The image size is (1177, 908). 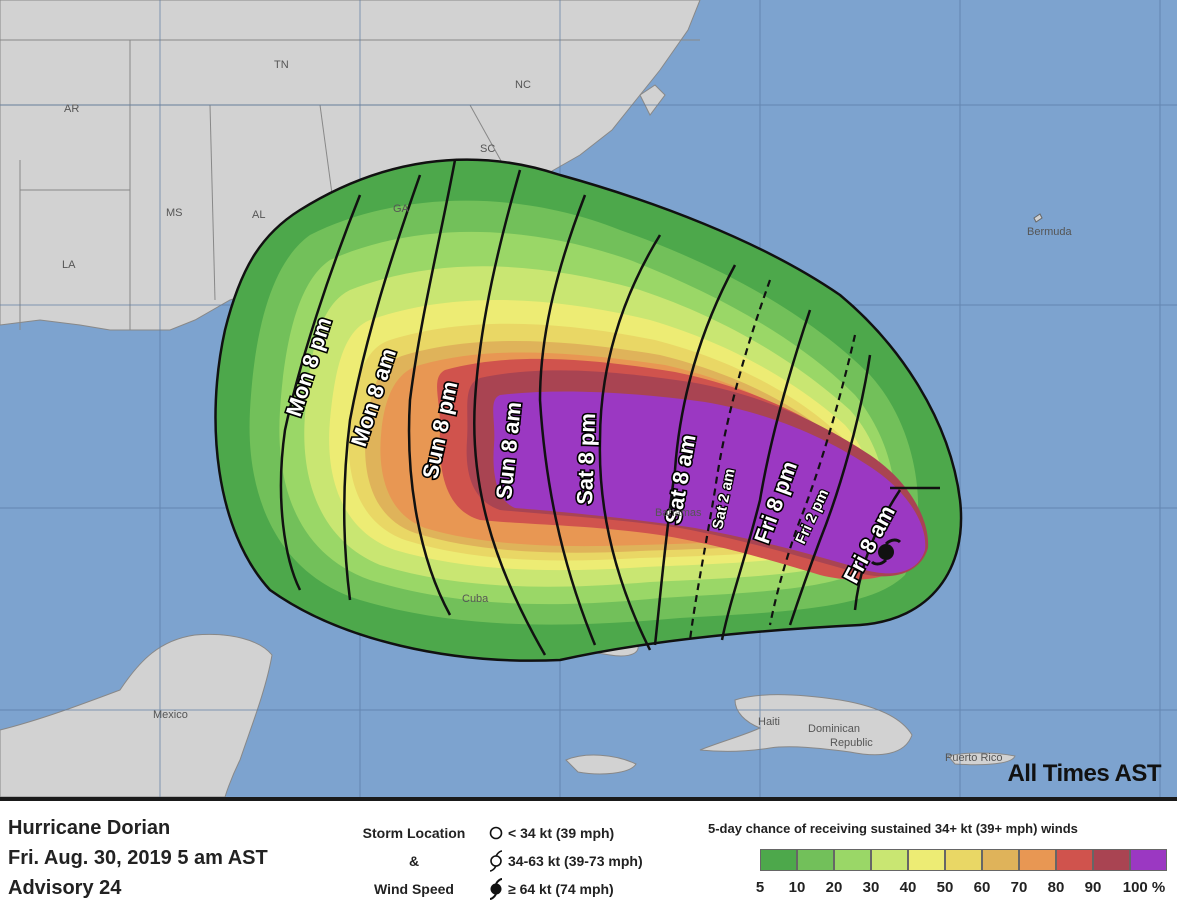 I want to click on key-caption-line1: Storm Location, so click(x=414, y=833).